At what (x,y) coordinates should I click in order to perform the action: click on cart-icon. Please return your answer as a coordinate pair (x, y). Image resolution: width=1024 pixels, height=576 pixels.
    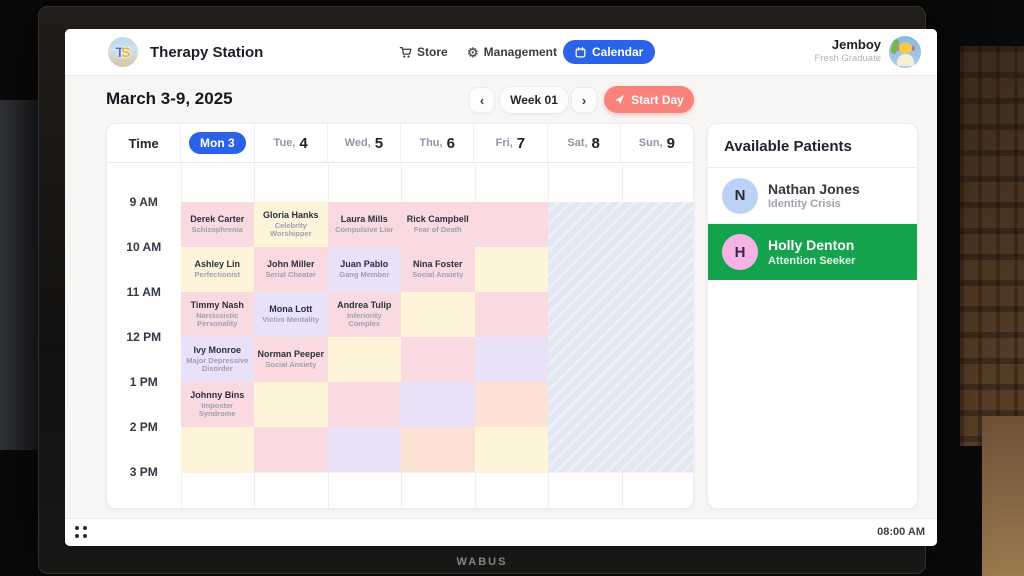
    Looking at the image, I should click on (405, 52).